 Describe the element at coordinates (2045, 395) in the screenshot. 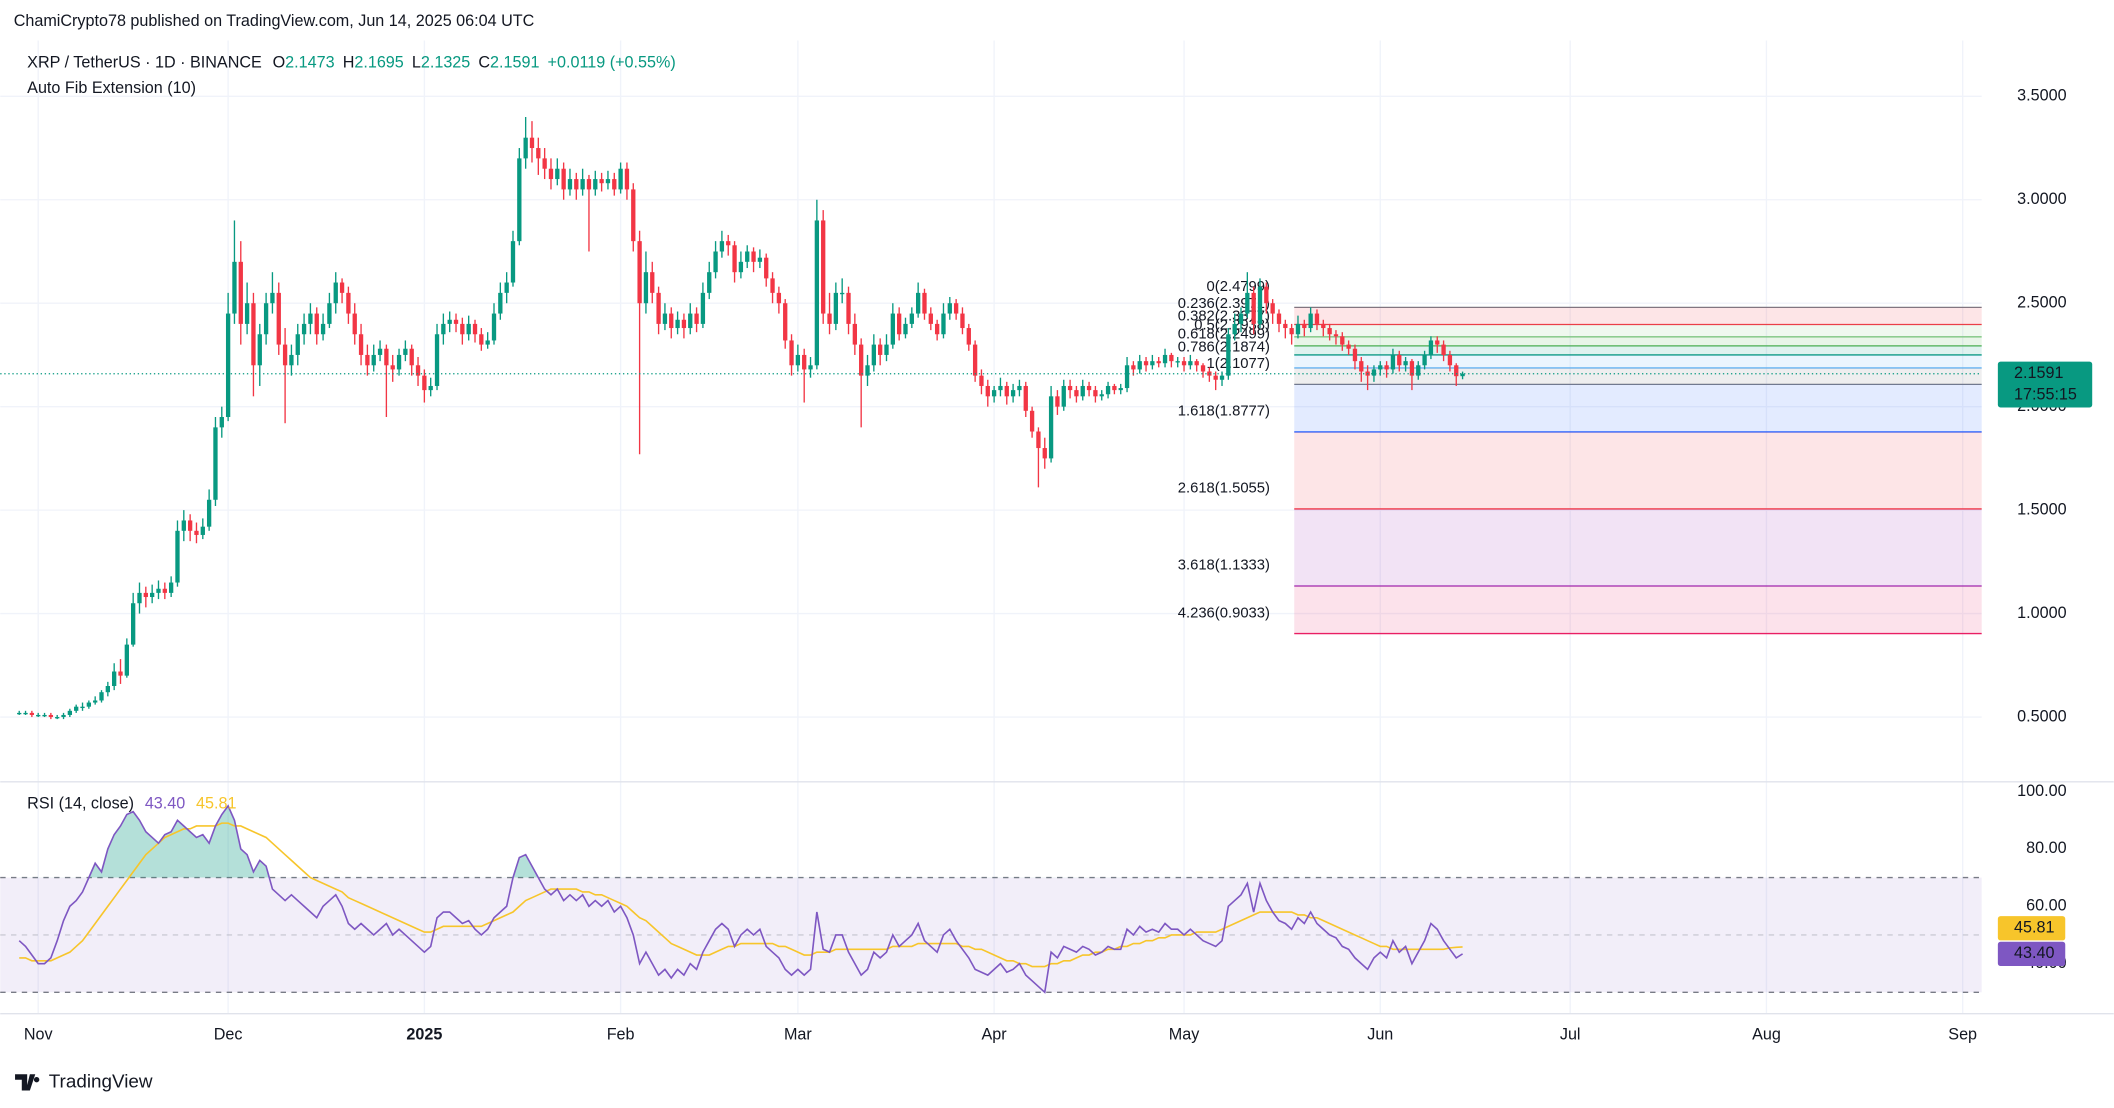

I see `countdown: 17:55:15` at that location.